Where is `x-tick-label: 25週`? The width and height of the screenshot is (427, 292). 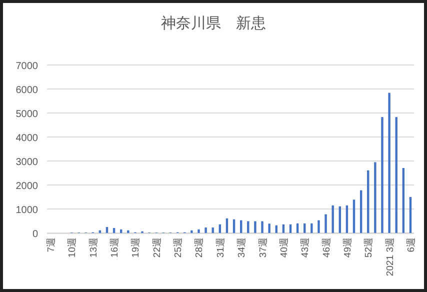 x-tick-label: 25週 is located at coordinates (178, 247).